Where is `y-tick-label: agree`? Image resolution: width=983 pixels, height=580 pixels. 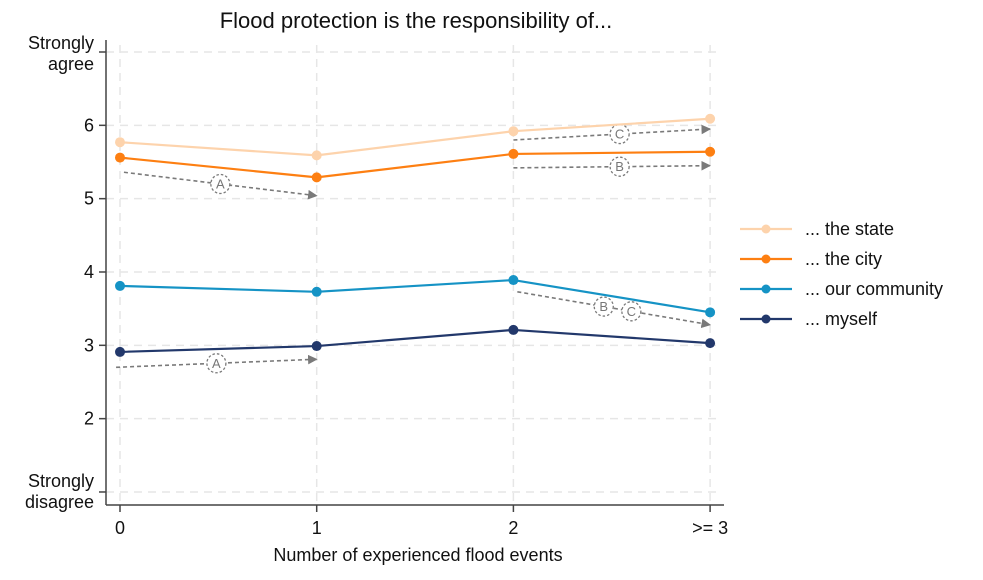
y-tick-label: agree is located at coordinates (71, 64).